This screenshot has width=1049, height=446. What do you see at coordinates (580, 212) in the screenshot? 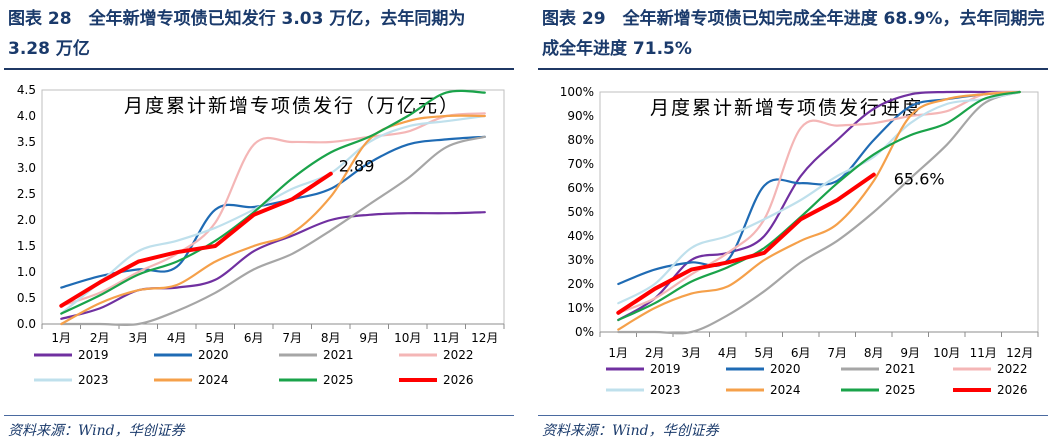
I see `y-tick-label: 50%` at bounding box center [580, 212].